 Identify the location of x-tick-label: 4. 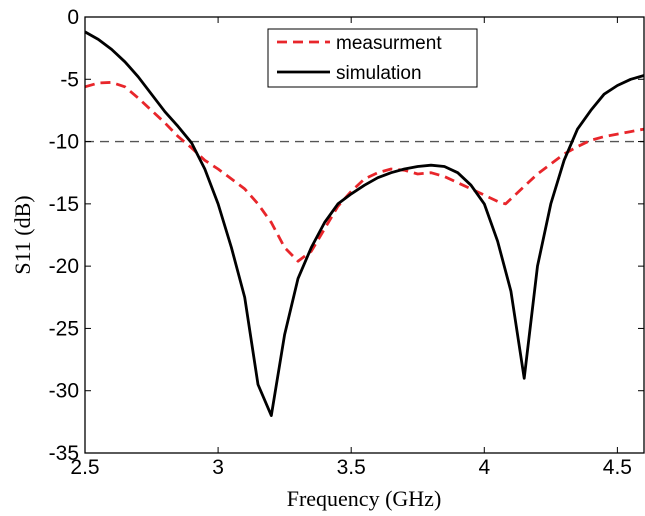
(484, 467).